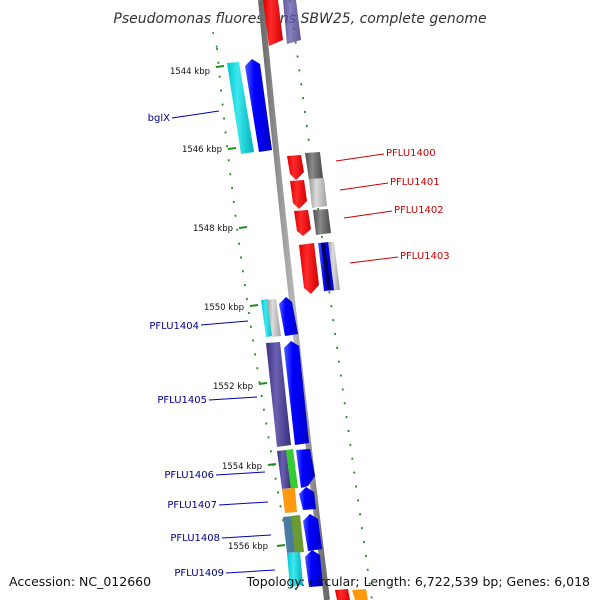 This screenshot has height=600, width=600. I want to click on gene-pflu1403-feature-gray, so click(334, 266).